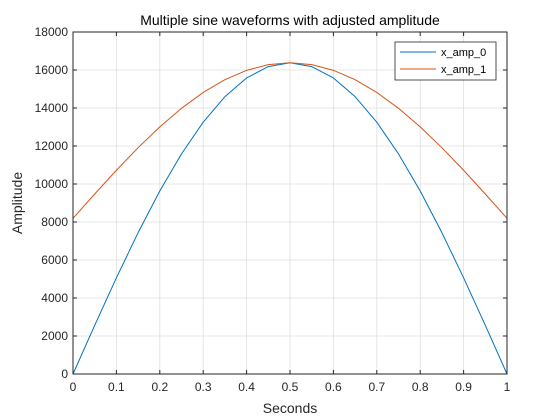 This screenshot has height=420, width=560. I want to click on x-tick-label: 0.6, so click(333, 387).